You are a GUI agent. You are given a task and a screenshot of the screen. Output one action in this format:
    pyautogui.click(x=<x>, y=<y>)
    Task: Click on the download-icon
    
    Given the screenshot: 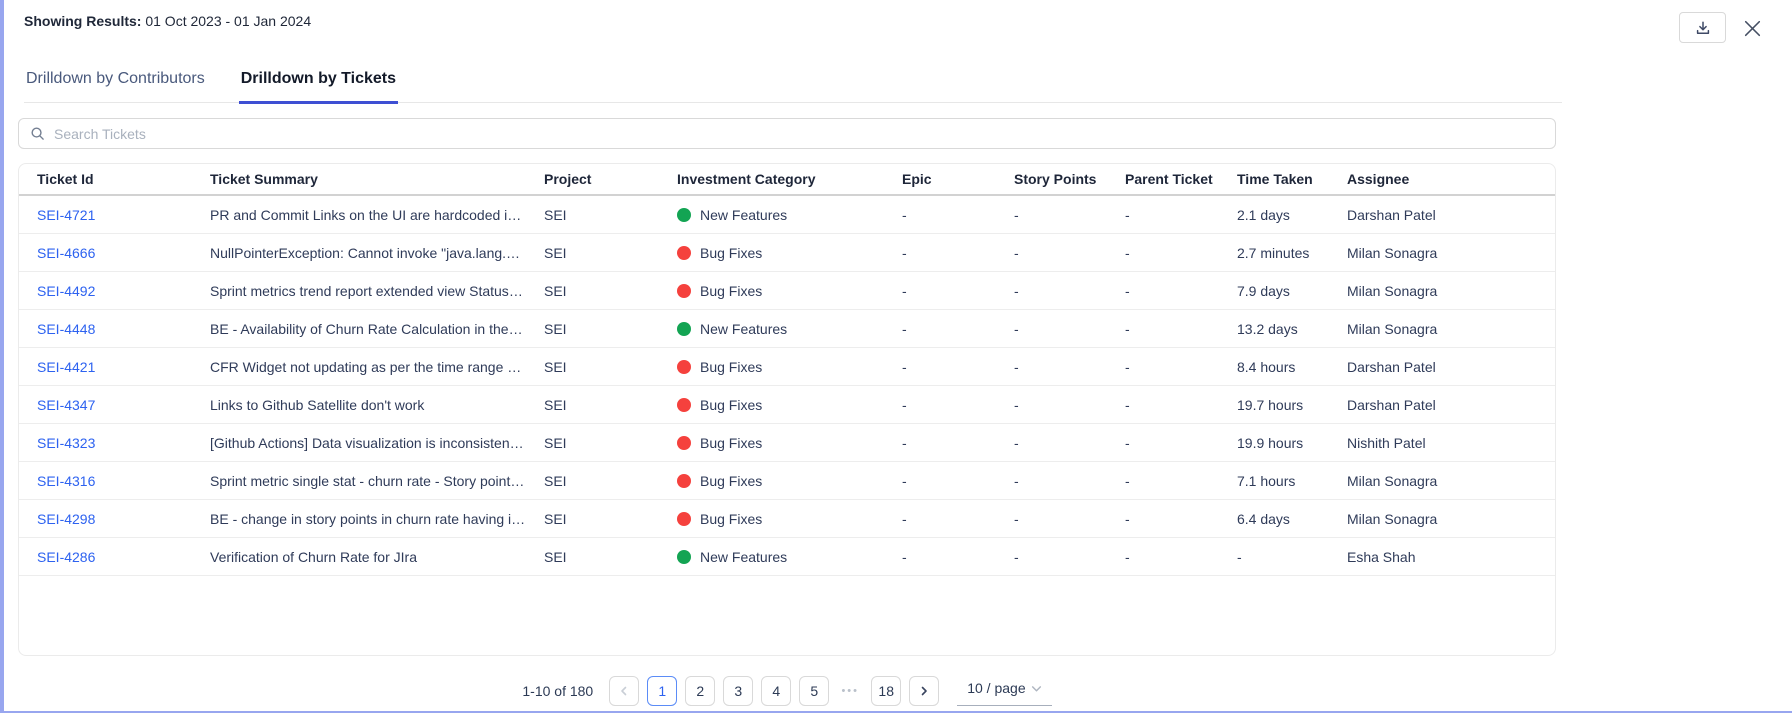 What is the action you would take?
    pyautogui.click(x=1703, y=28)
    